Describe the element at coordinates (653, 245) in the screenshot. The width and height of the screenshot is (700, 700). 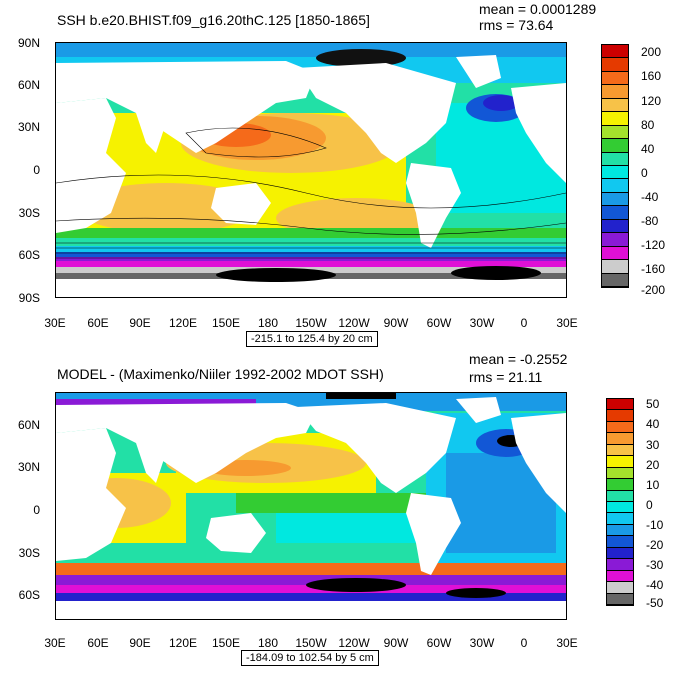
I see `colorbar-label: -120` at that location.